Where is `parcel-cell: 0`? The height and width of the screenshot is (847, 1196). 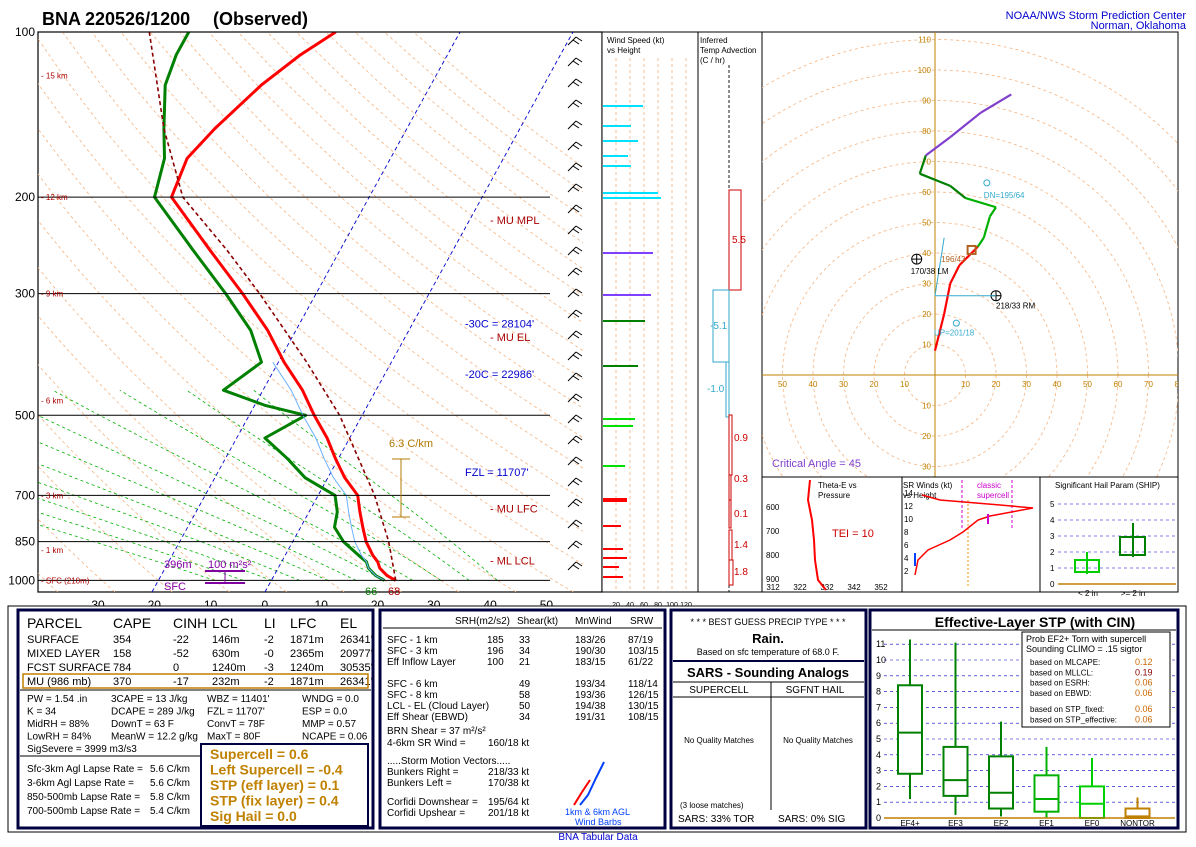 parcel-cell: 0 is located at coordinates (176, 668).